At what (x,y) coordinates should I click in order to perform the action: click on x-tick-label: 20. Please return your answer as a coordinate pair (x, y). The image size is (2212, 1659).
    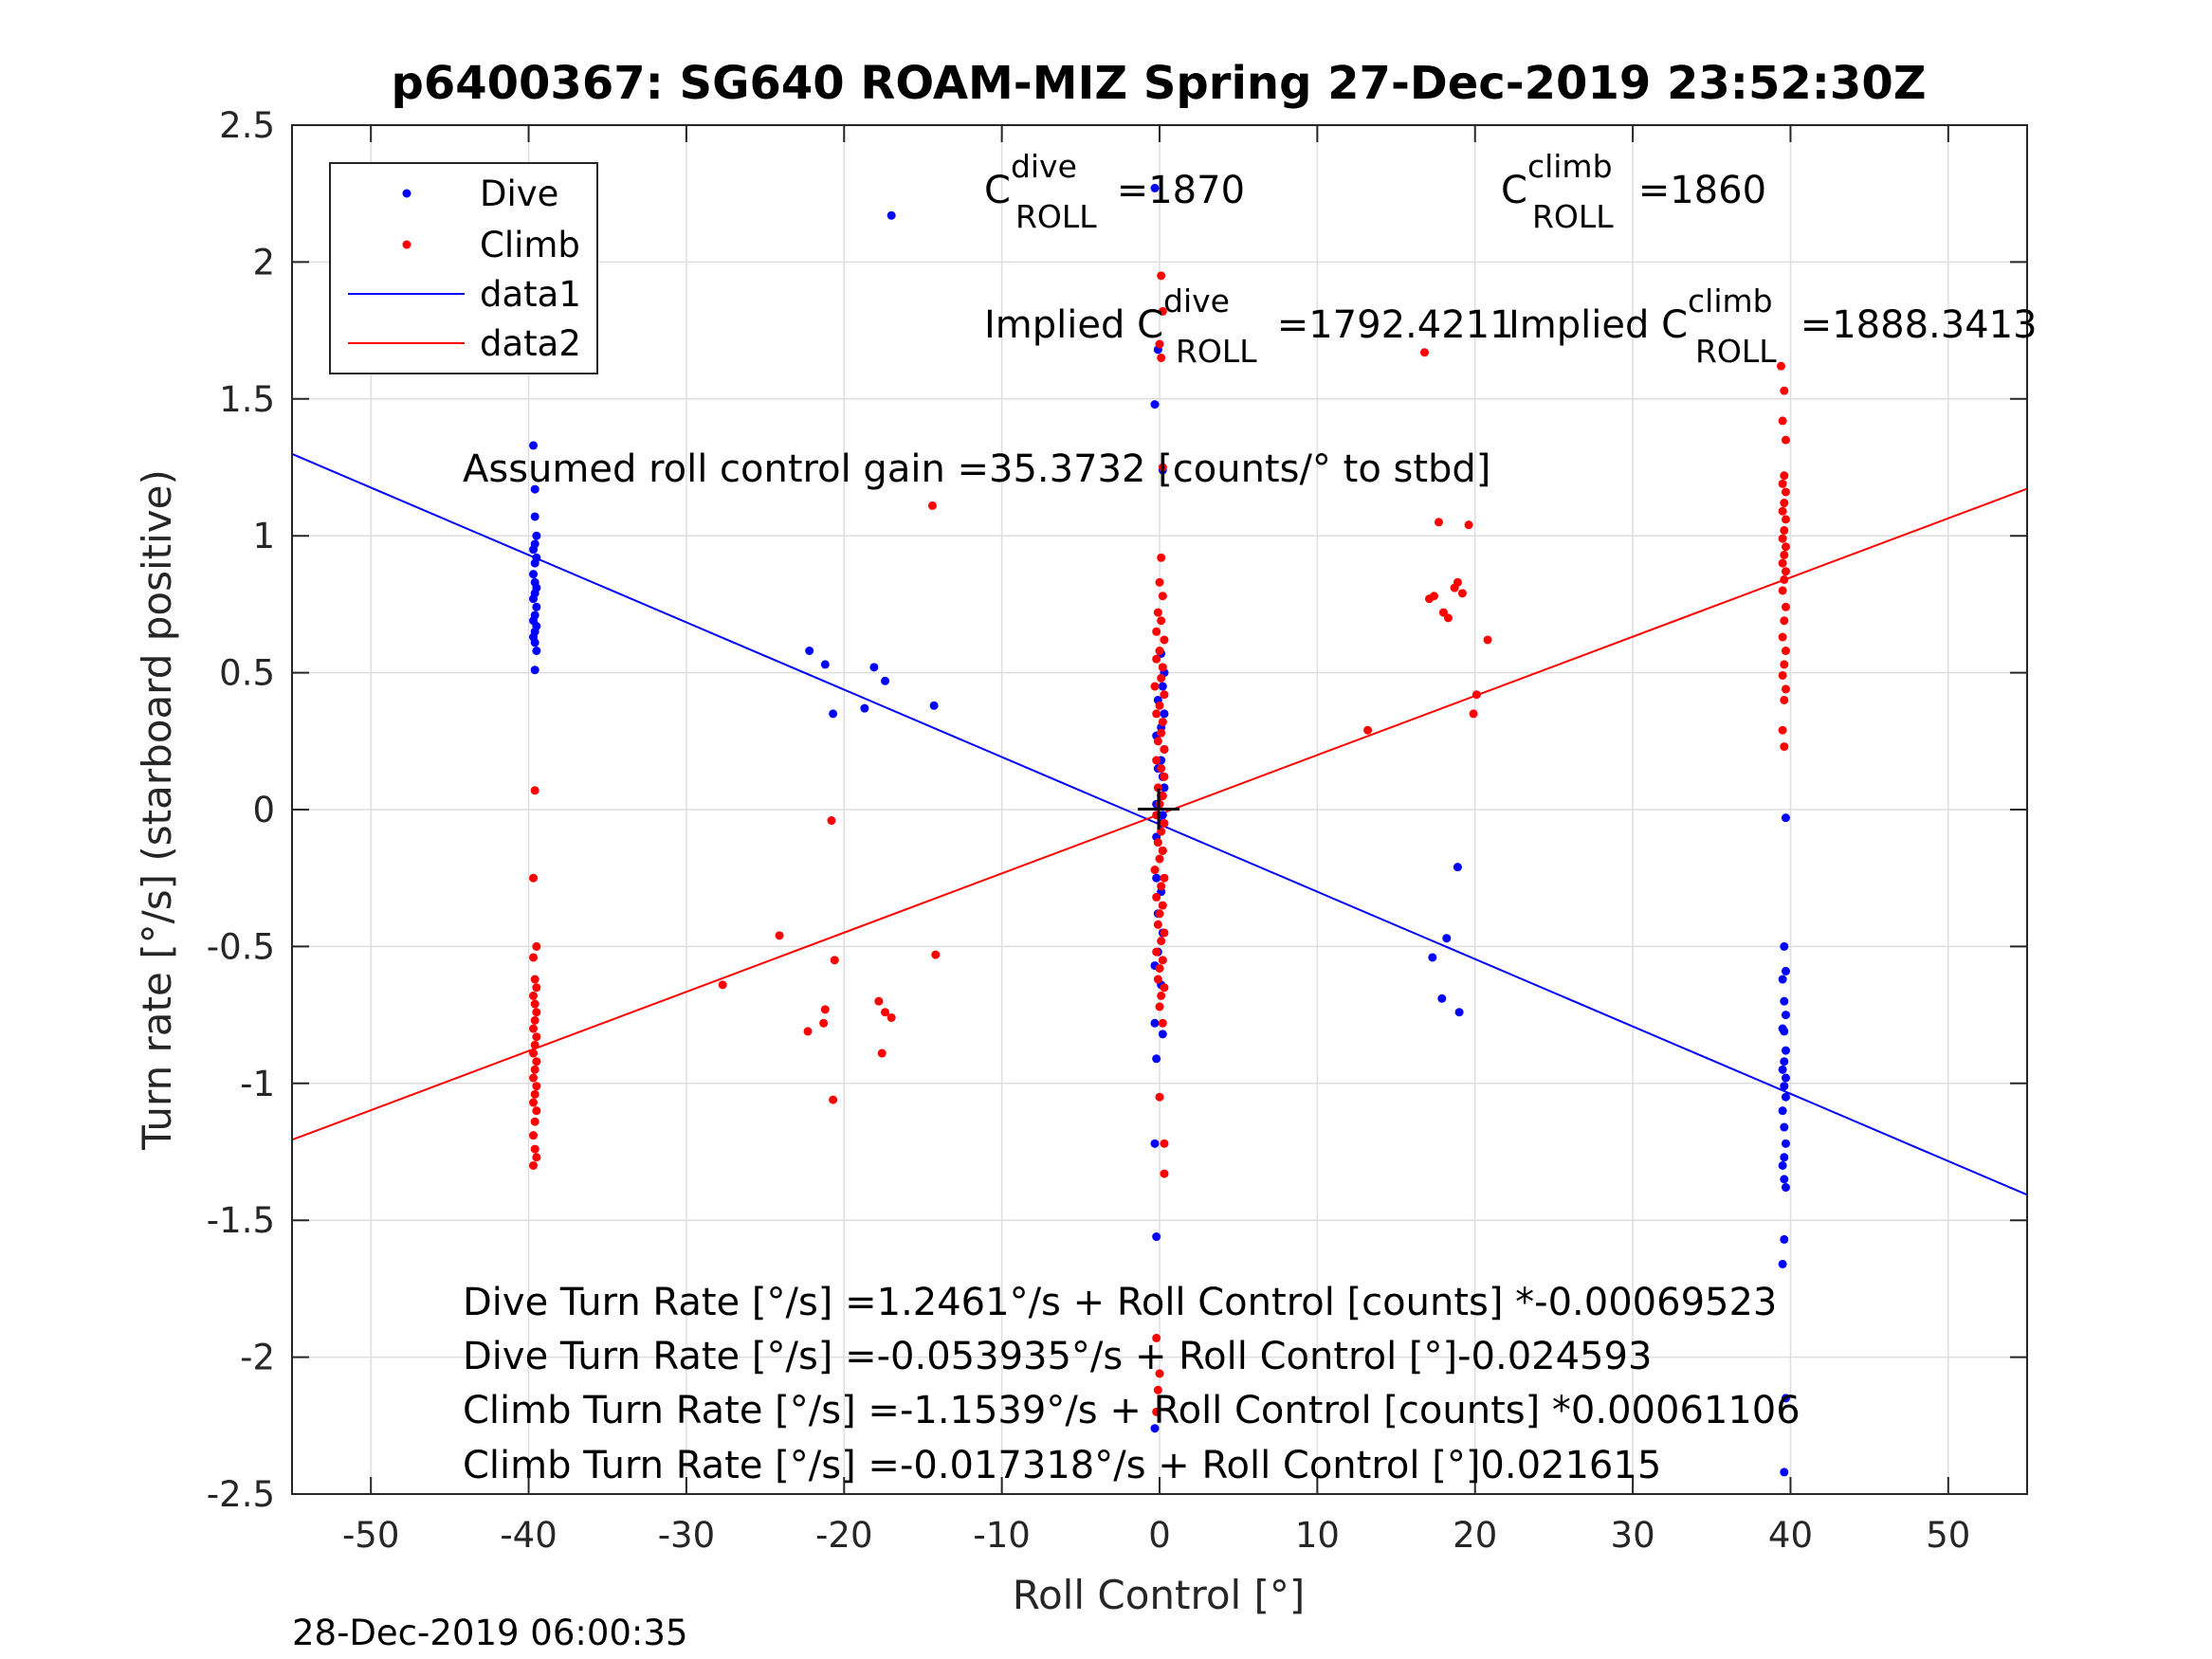
    Looking at the image, I should click on (1475, 1535).